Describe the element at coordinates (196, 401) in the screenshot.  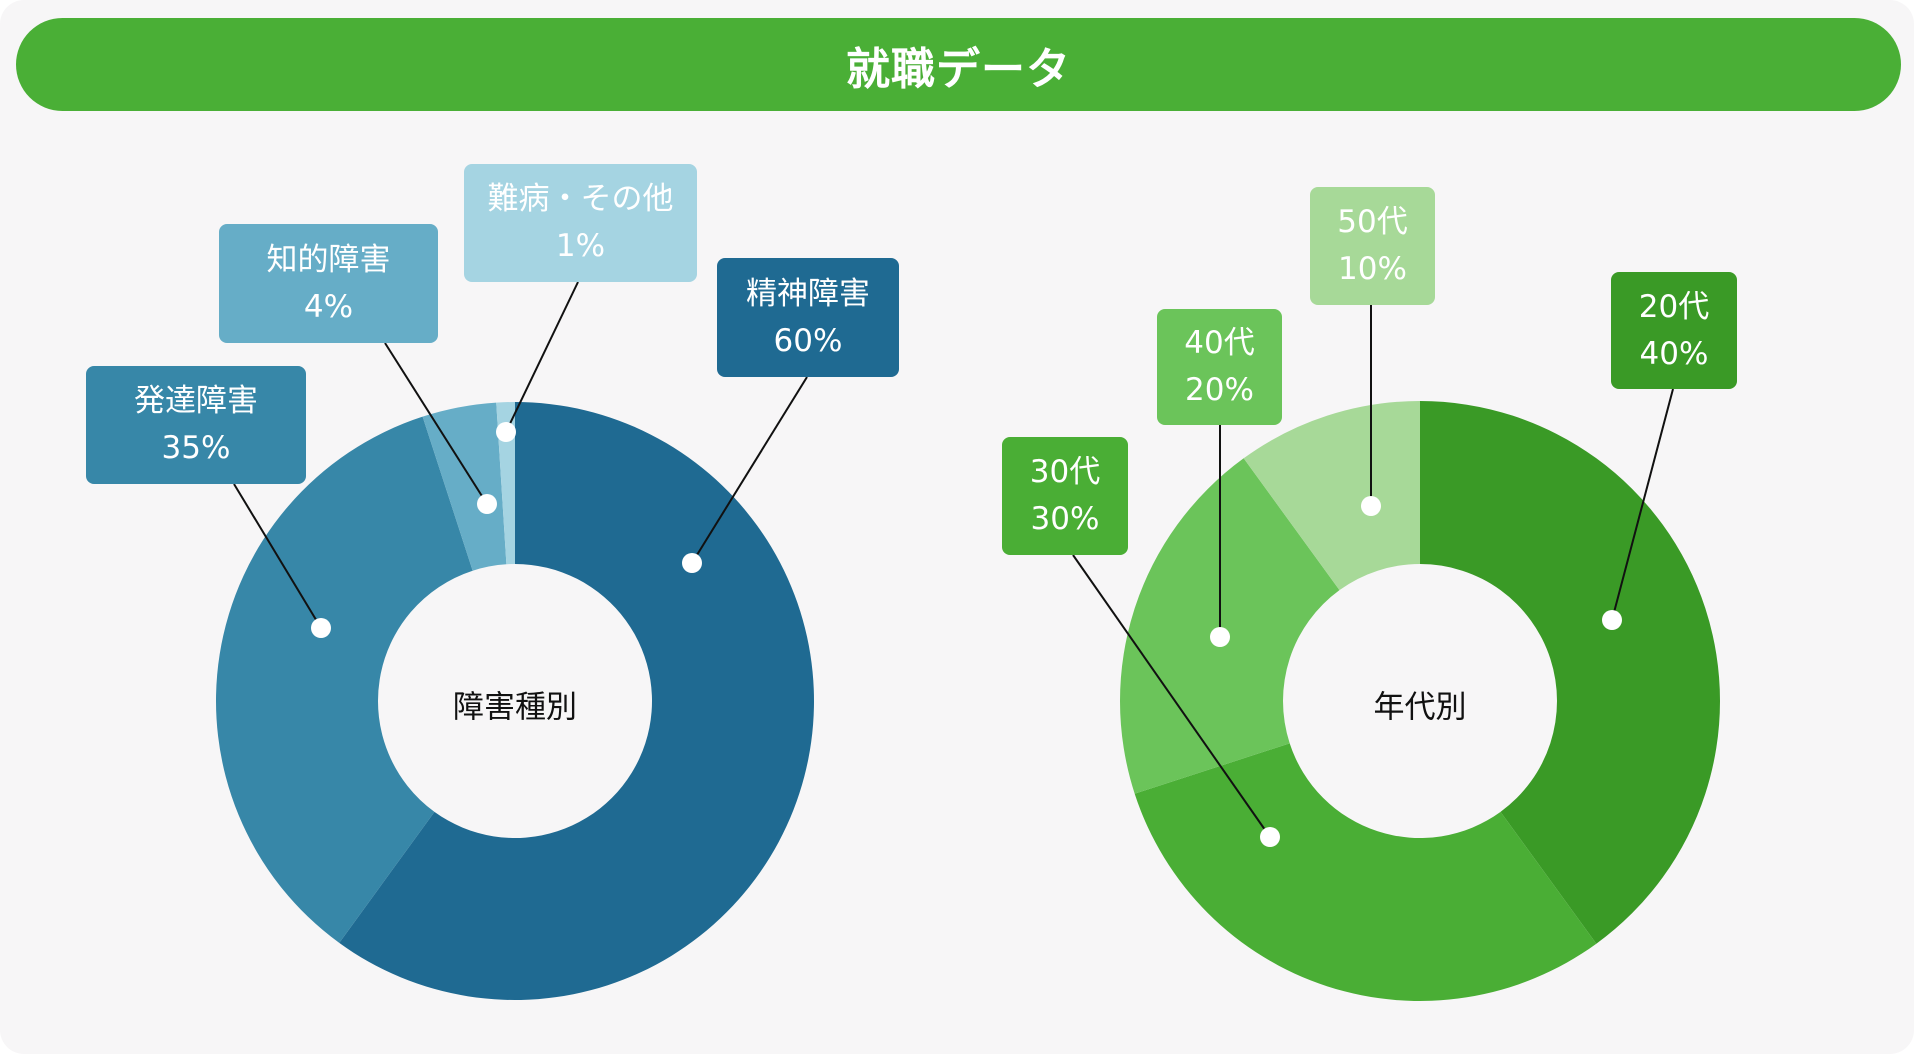
I see `callout-category: 発達障害` at that location.